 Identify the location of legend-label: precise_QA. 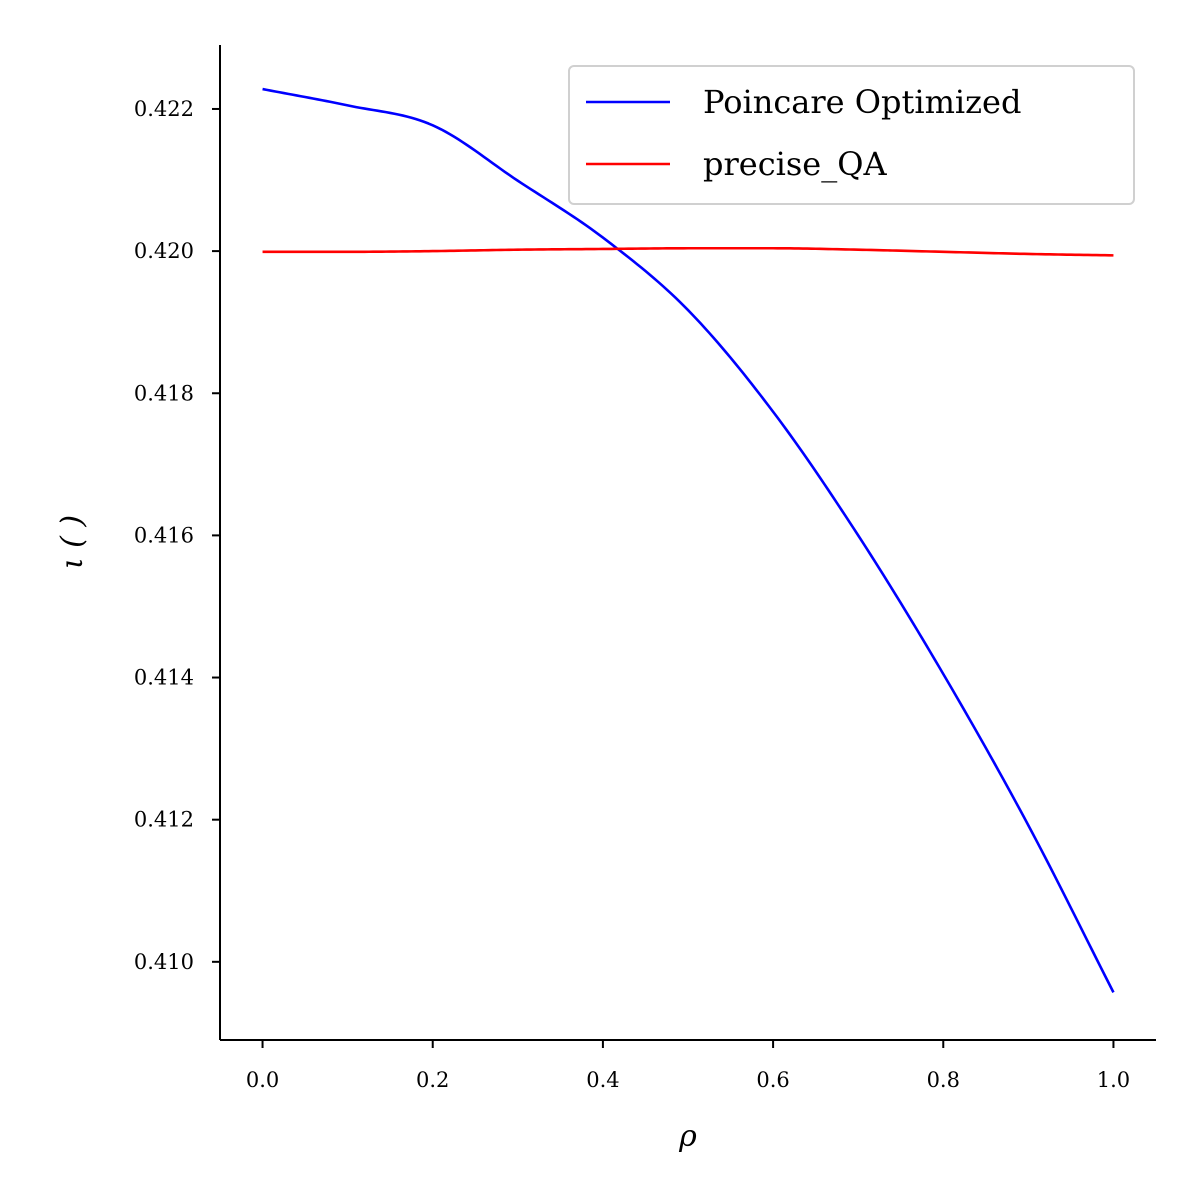
(795, 164).